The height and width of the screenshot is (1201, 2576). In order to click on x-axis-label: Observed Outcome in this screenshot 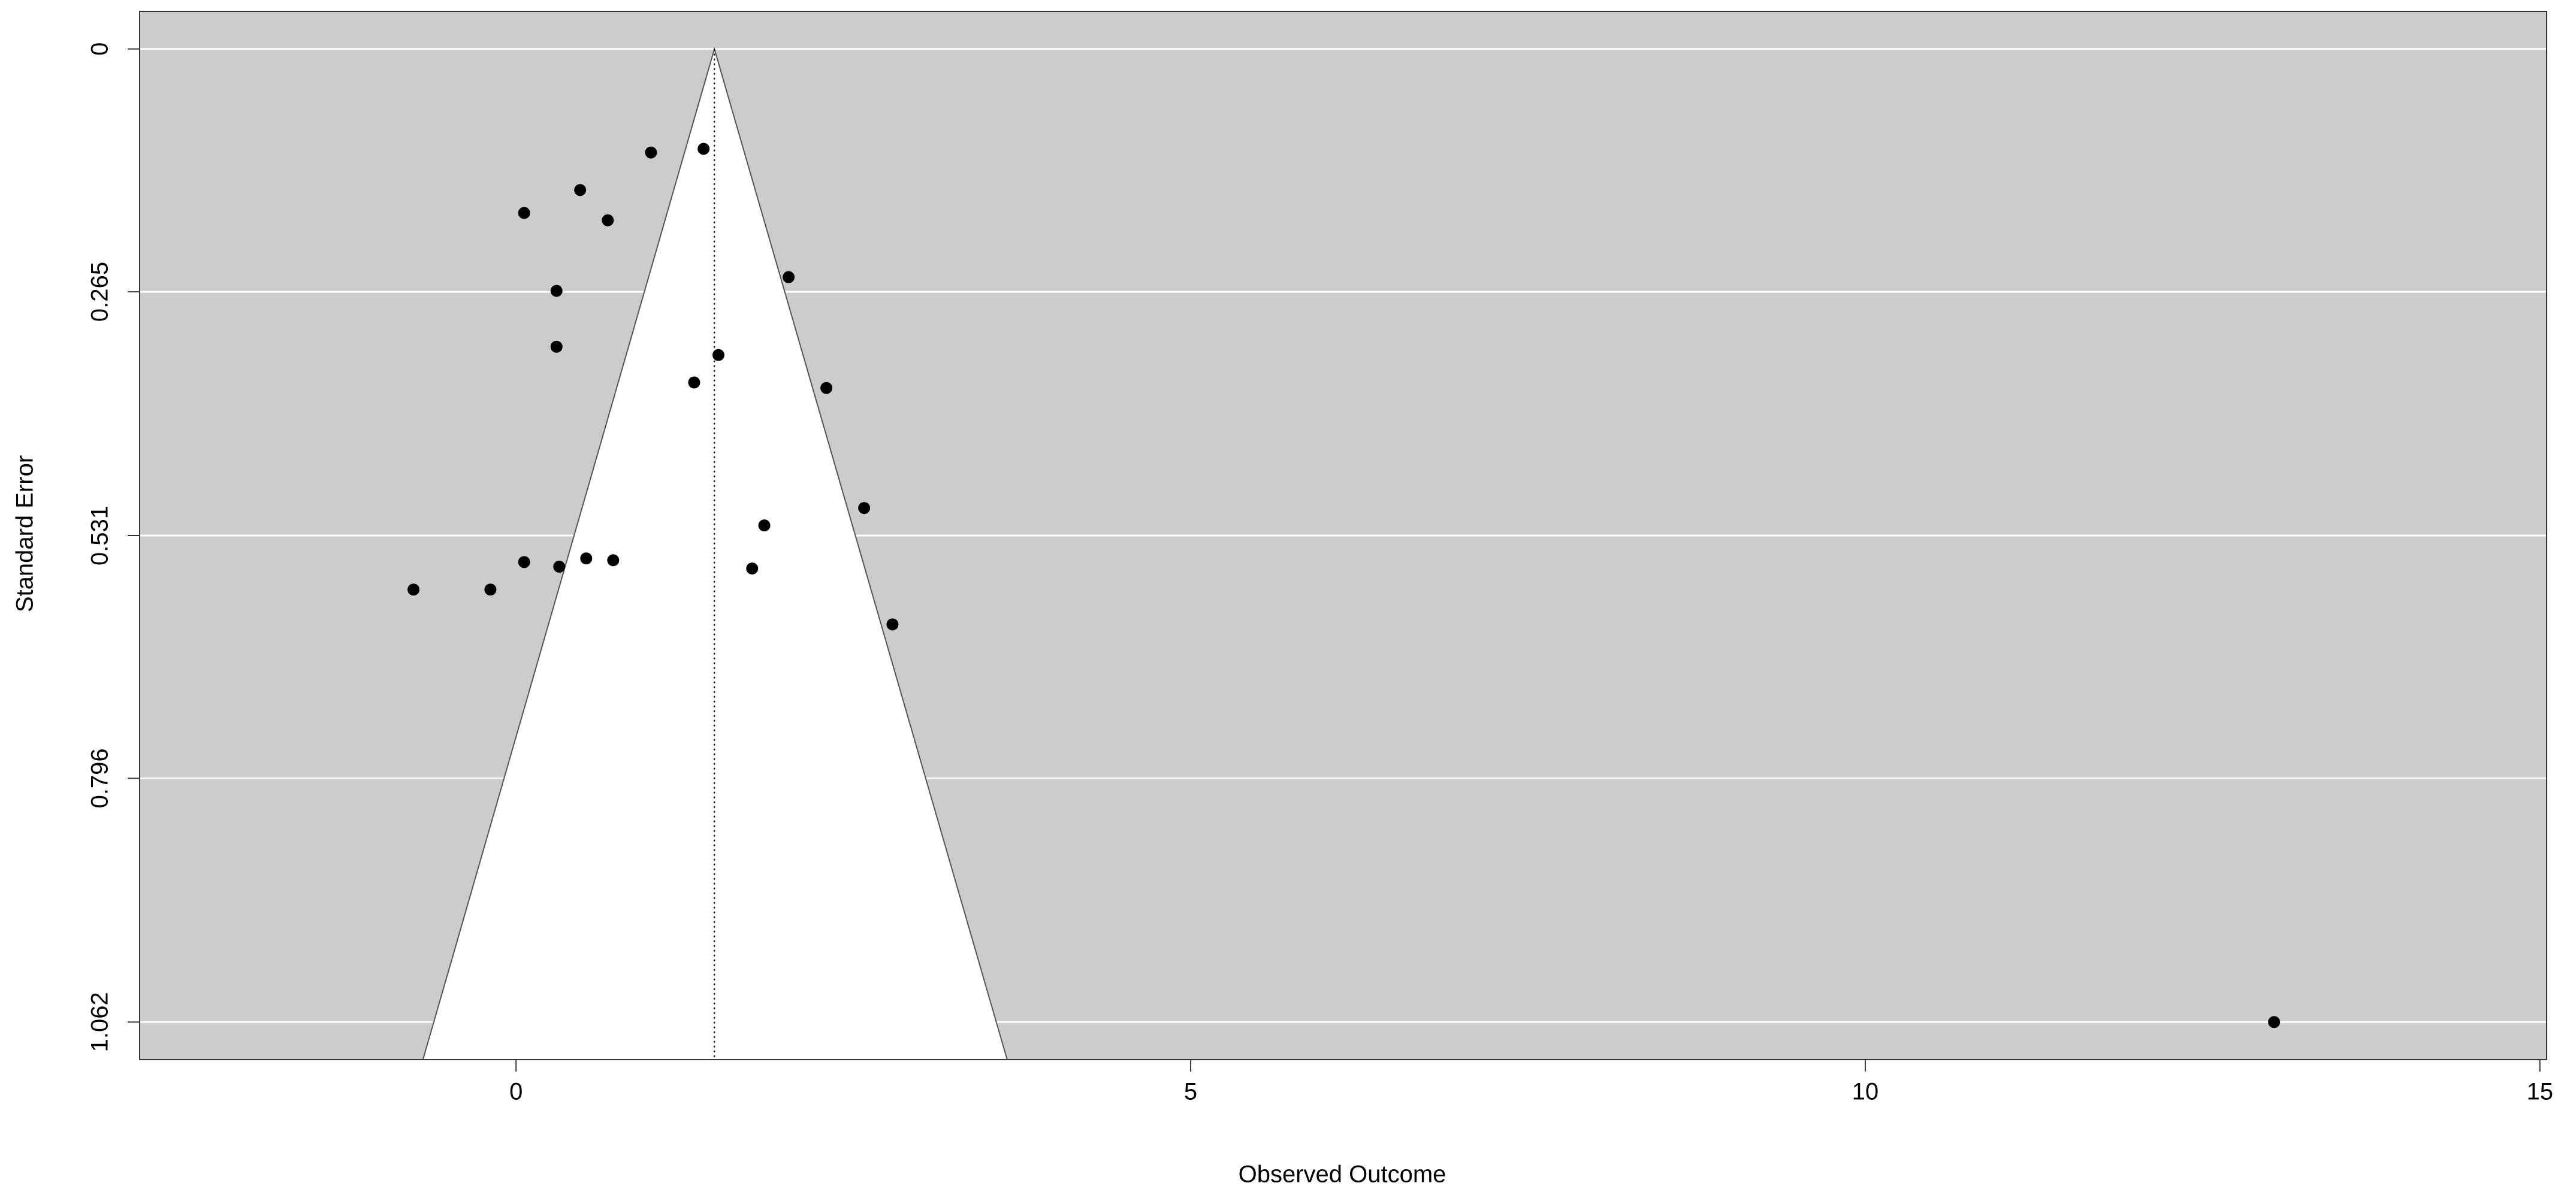, I will do `click(1342, 1174)`.